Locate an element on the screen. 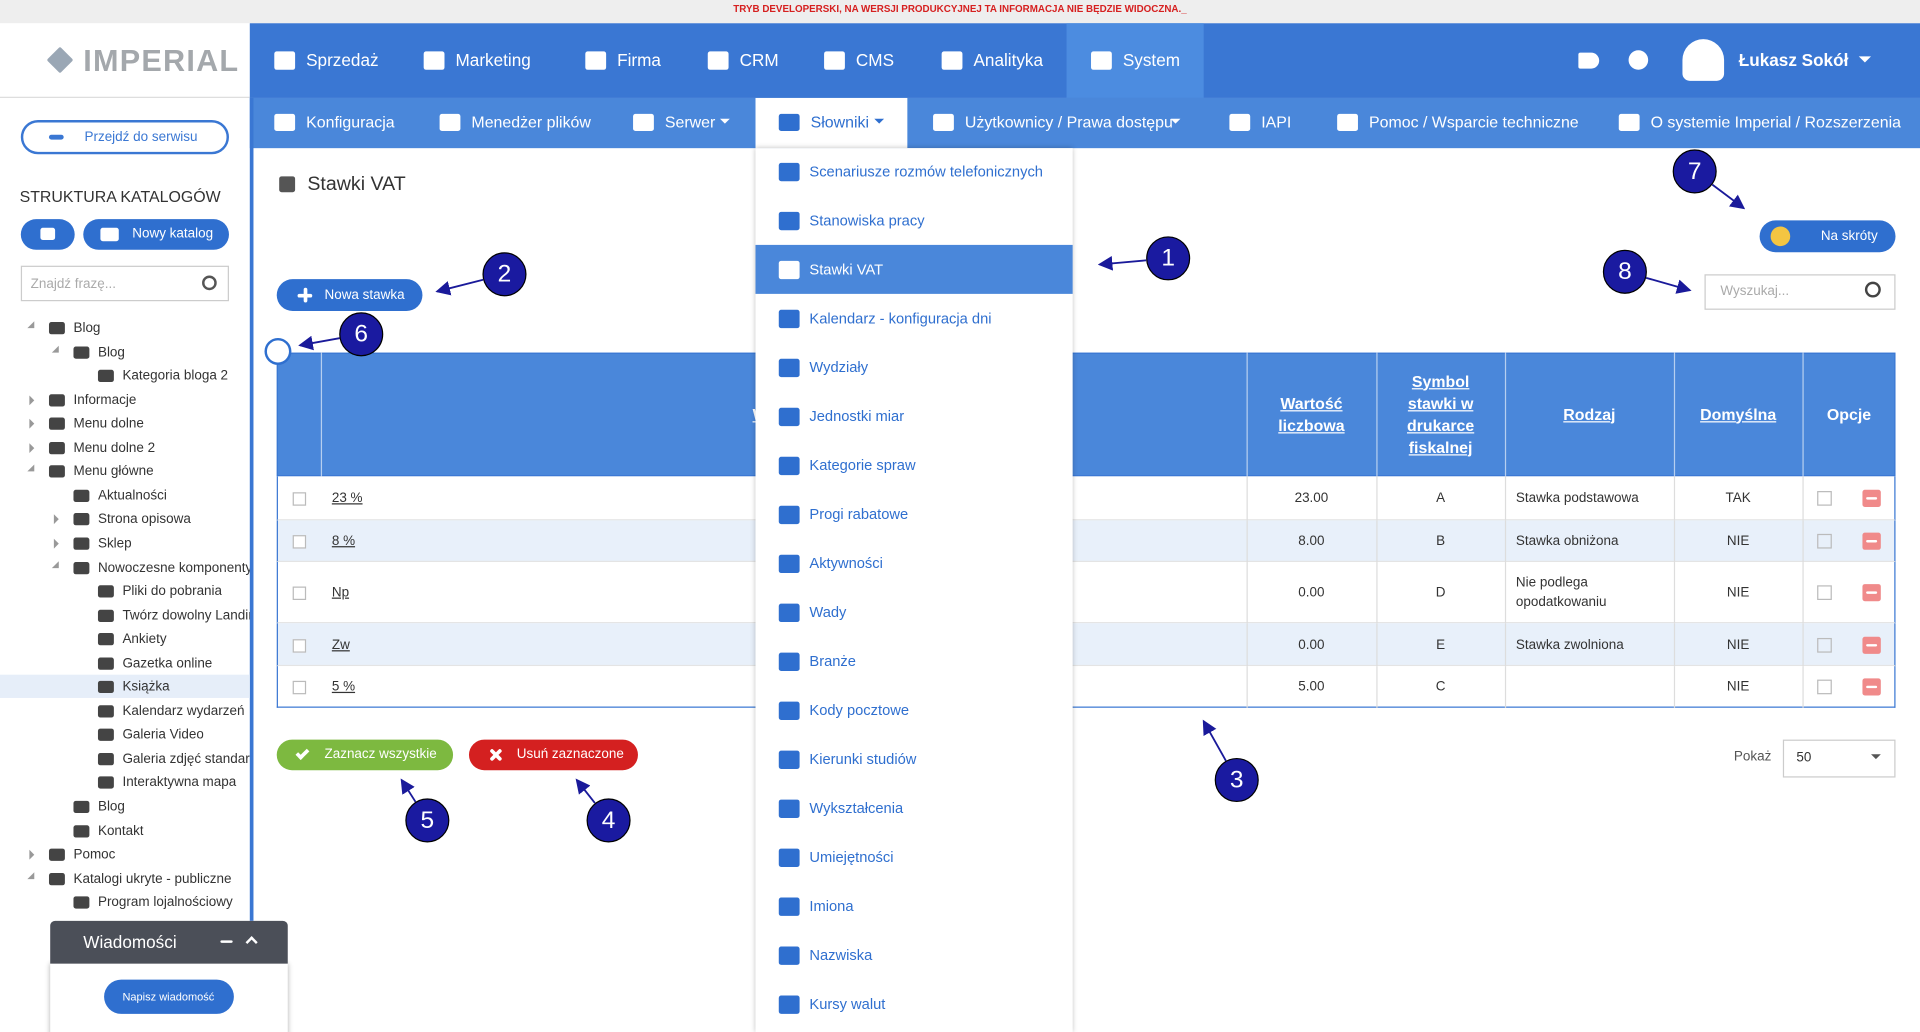 The image size is (1920, 1032). top-nav-item: Analityka is located at coordinates (1008, 60).